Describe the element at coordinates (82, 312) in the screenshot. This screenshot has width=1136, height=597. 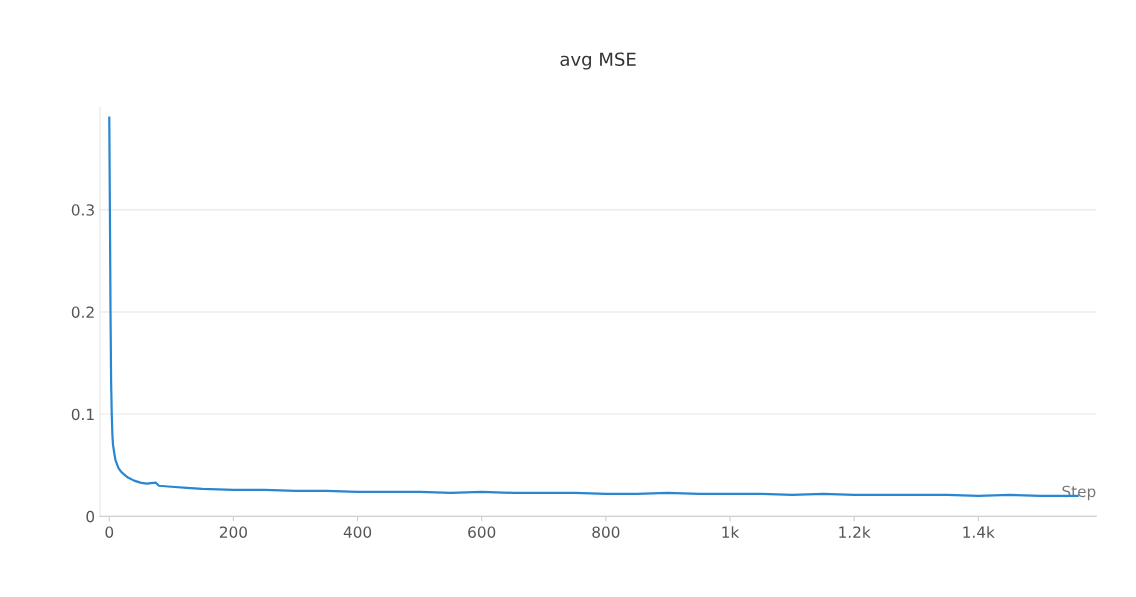
I see `y-tick-label: 0.2` at that location.